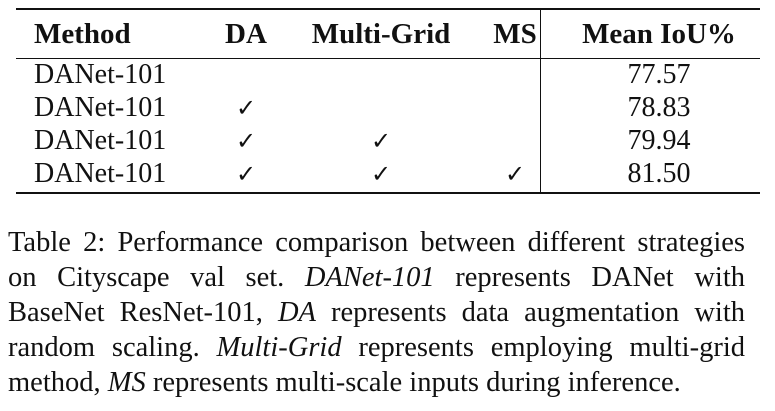 The height and width of the screenshot is (411, 775). I want to click on table-bottom-rule, so click(388, 193).